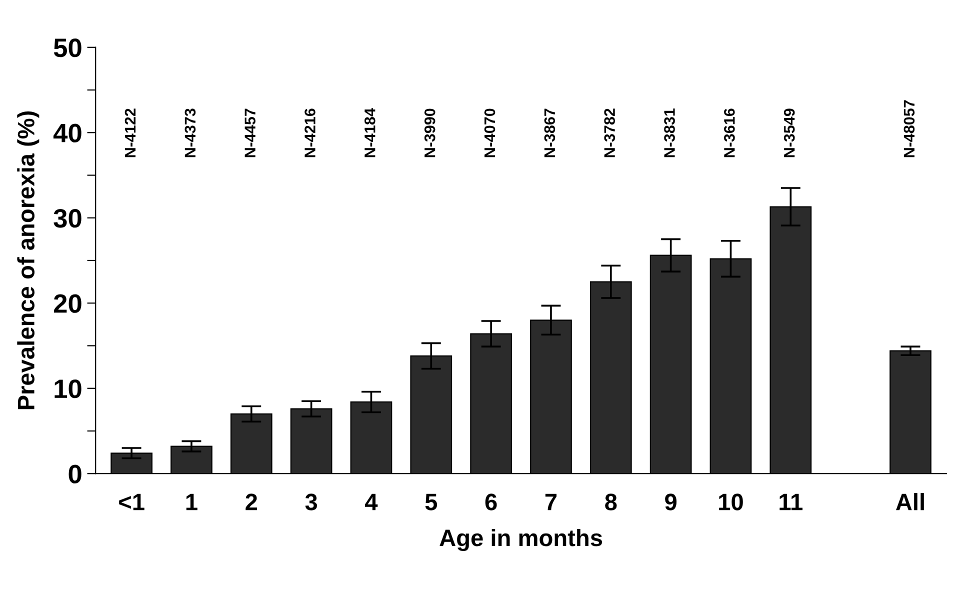 This screenshot has height=592, width=956. Describe the element at coordinates (789, 133) in the screenshot. I see `annotation: N-3549` at that location.